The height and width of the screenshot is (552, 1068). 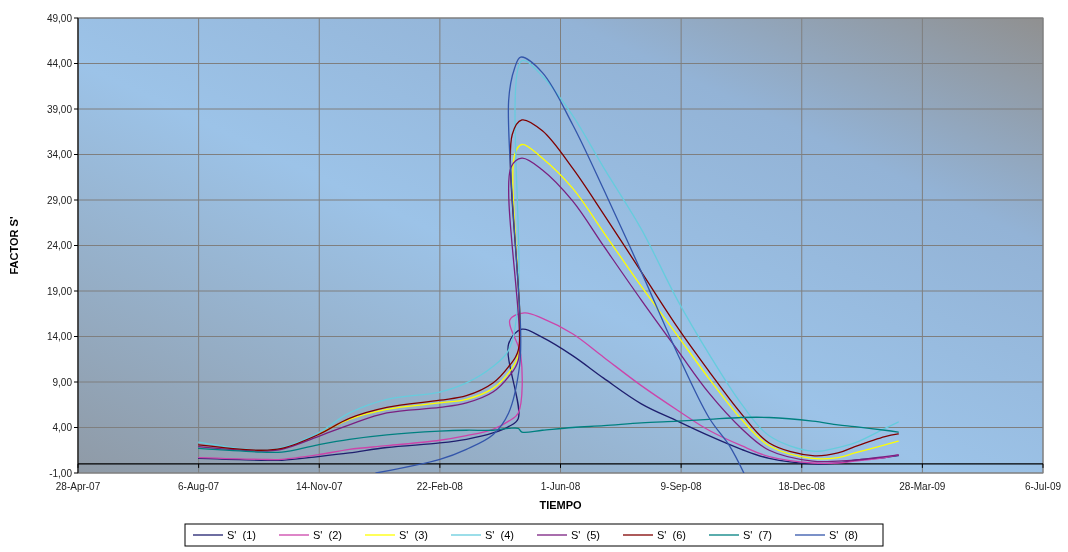 What do you see at coordinates (59, 63) in the screenshot?
I see `y-tick-label: 44,00` at bounding box center [59, 63].